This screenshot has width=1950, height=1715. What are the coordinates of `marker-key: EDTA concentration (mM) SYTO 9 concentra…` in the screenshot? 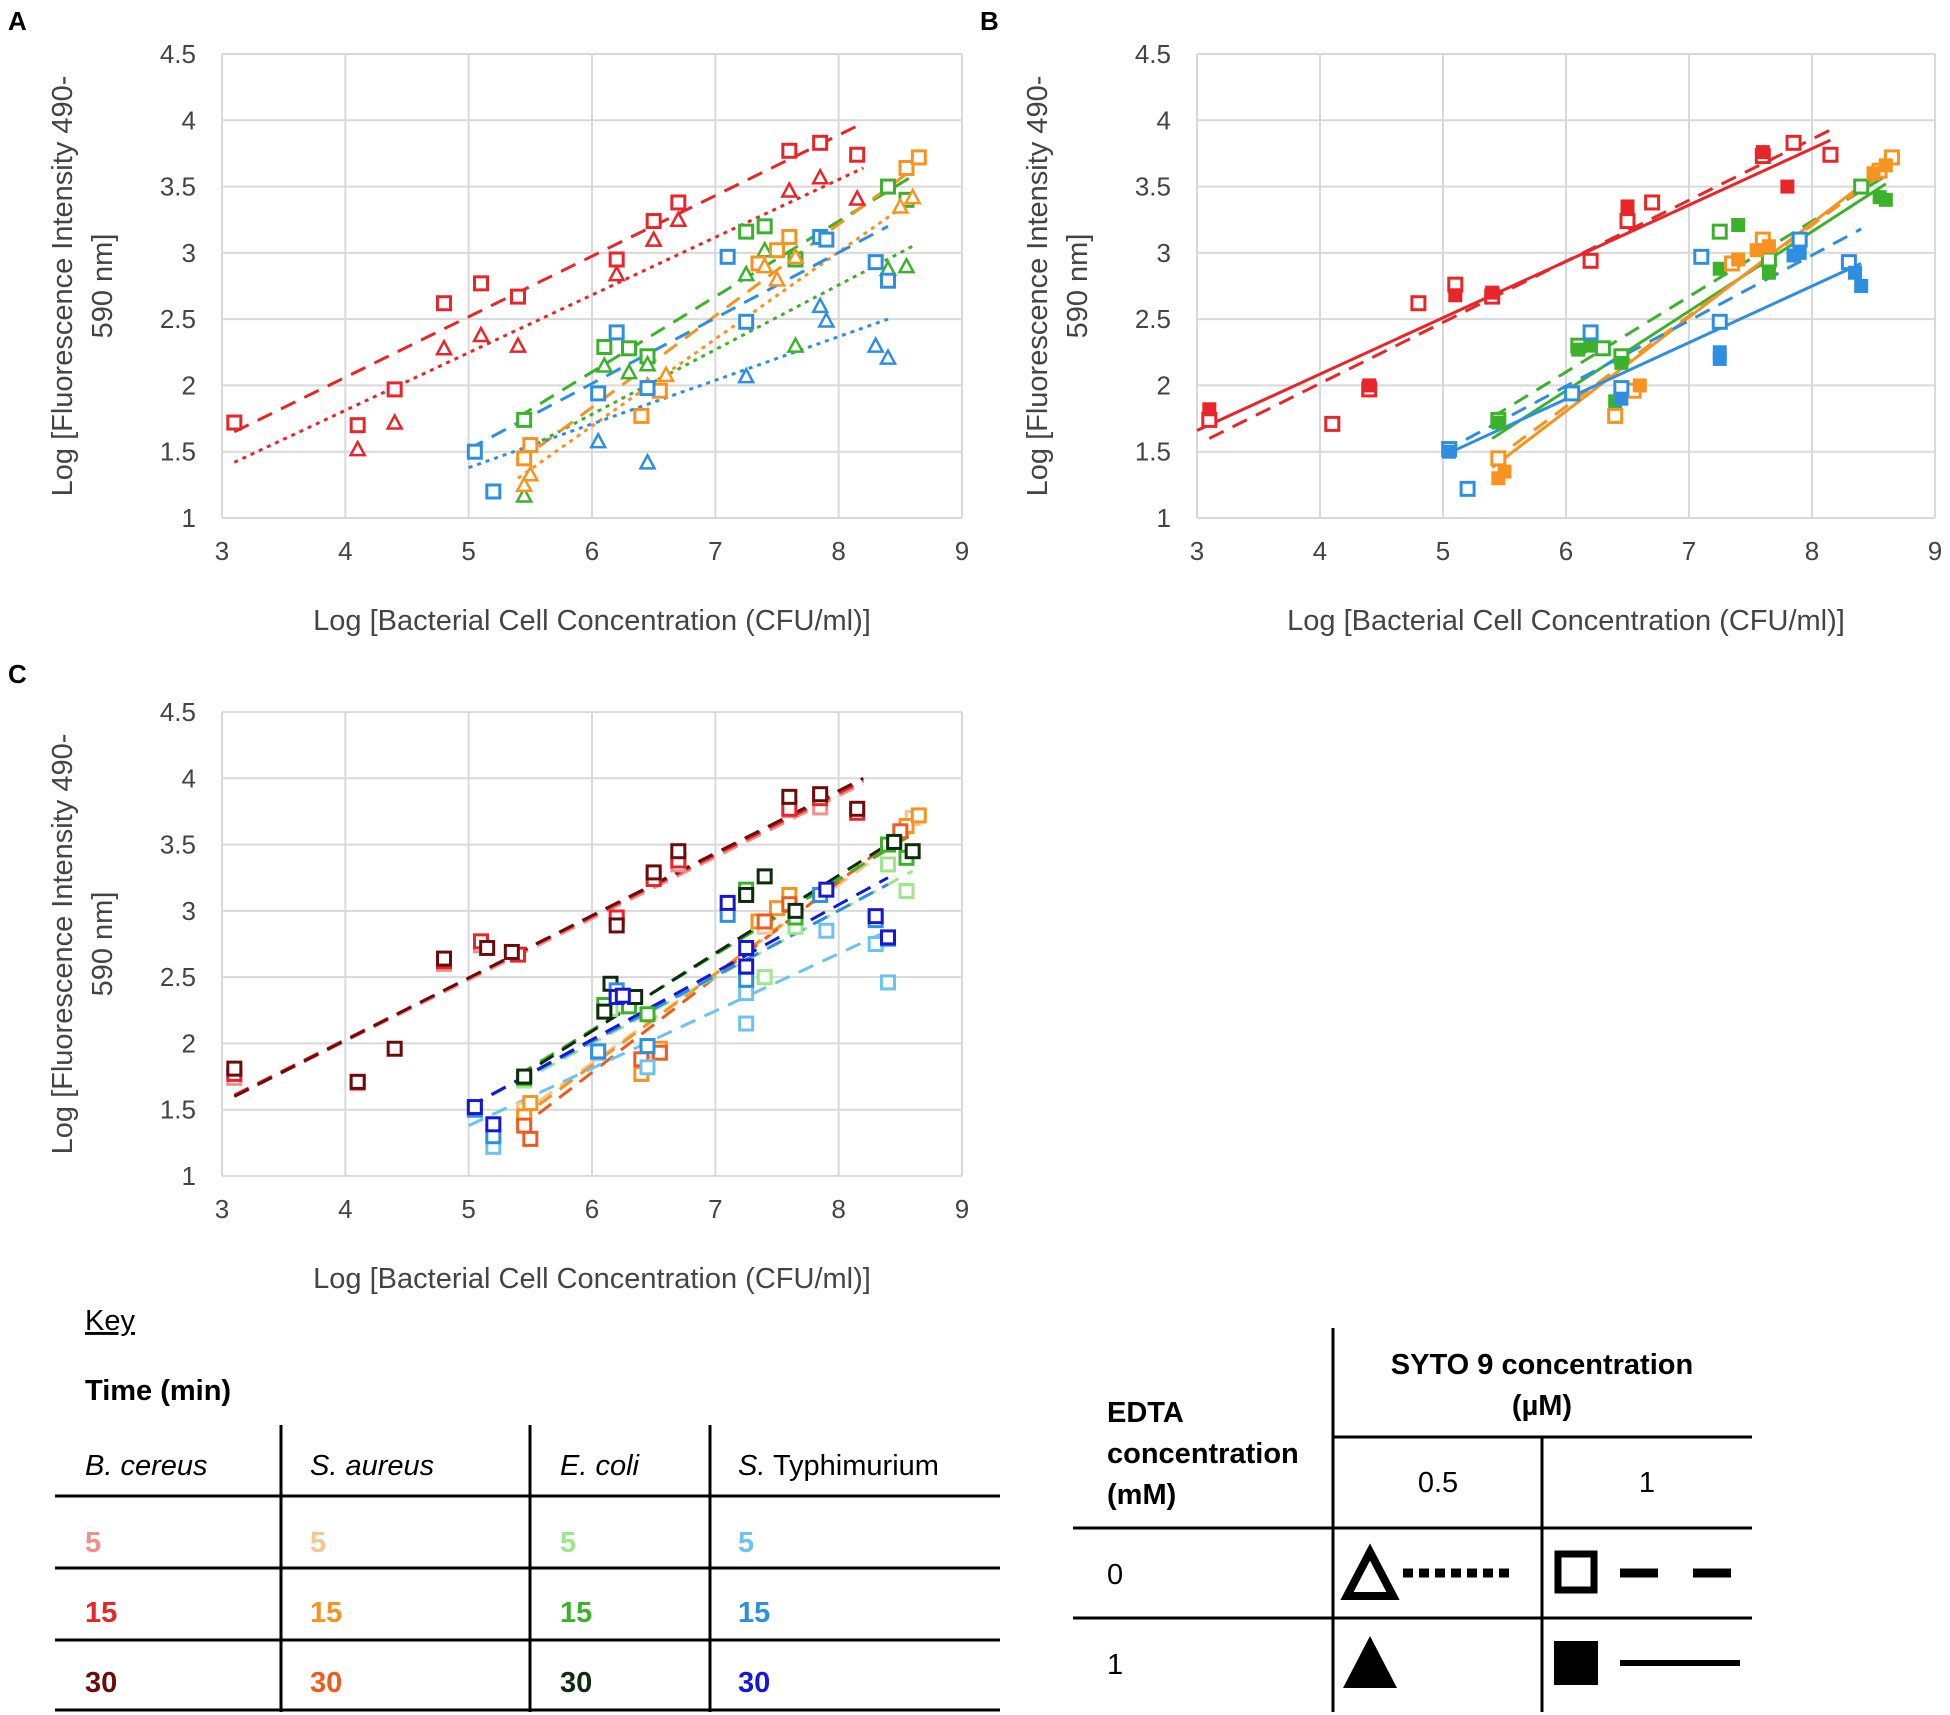 It's located at (1412, 1520).